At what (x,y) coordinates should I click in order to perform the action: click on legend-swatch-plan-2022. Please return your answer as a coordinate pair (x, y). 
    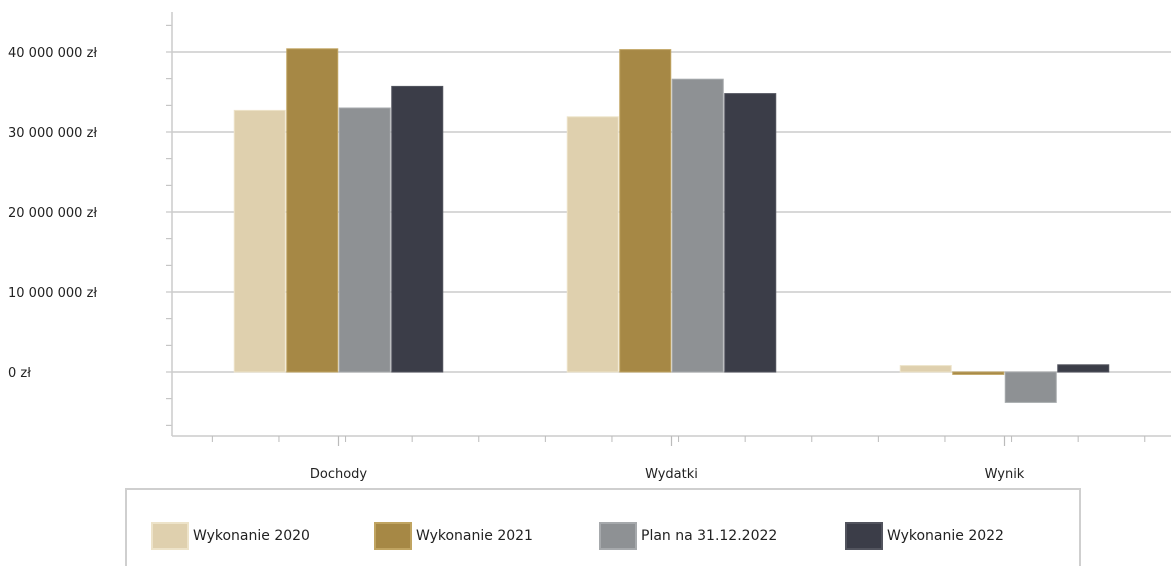
    Looking at the image, I should click on (618, 536).